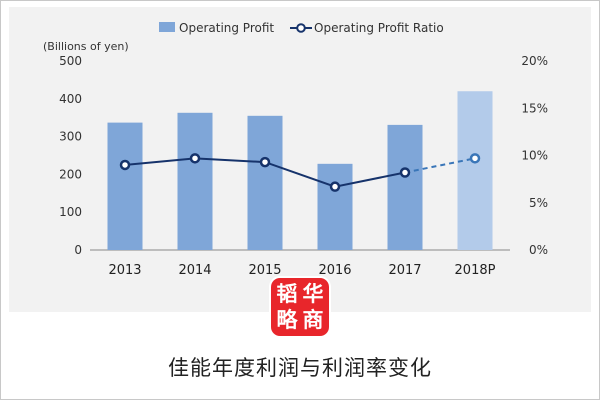 Image resolution: width=600 pixels, height=400 pixels. What do you see at coordinates (404, 270) in the screenshot?
I see `x-tick-label: 2017` at bounding box center [404, 270].